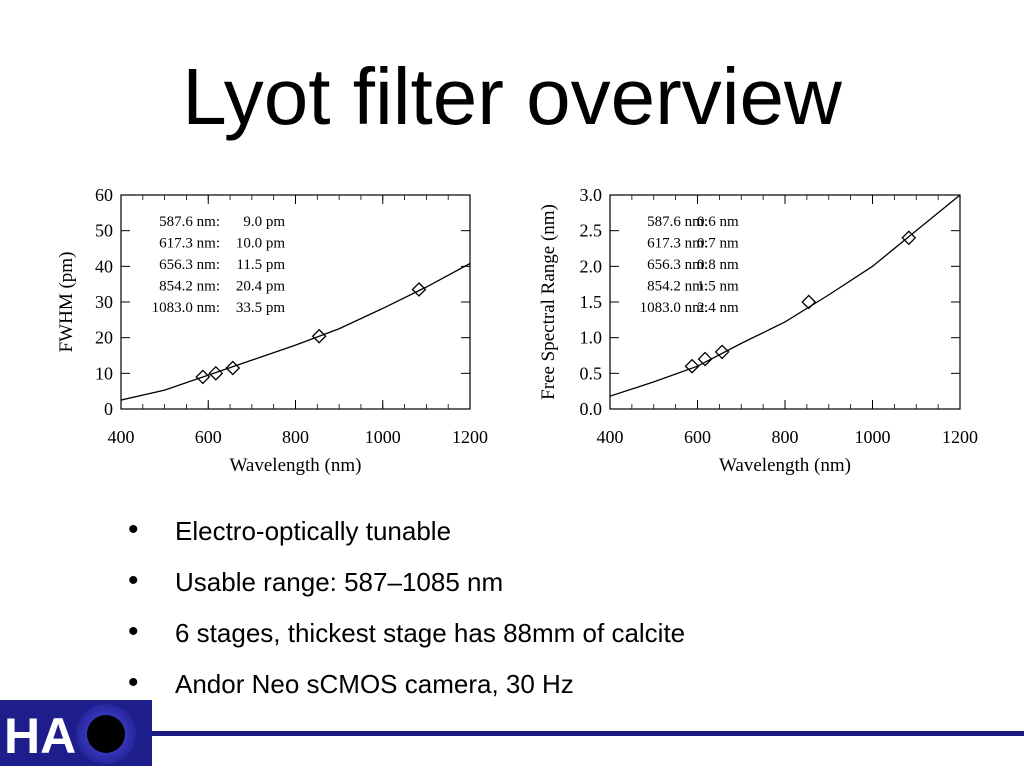  I want to click on annotation-value: 0.8 nm, so click(718, 265).